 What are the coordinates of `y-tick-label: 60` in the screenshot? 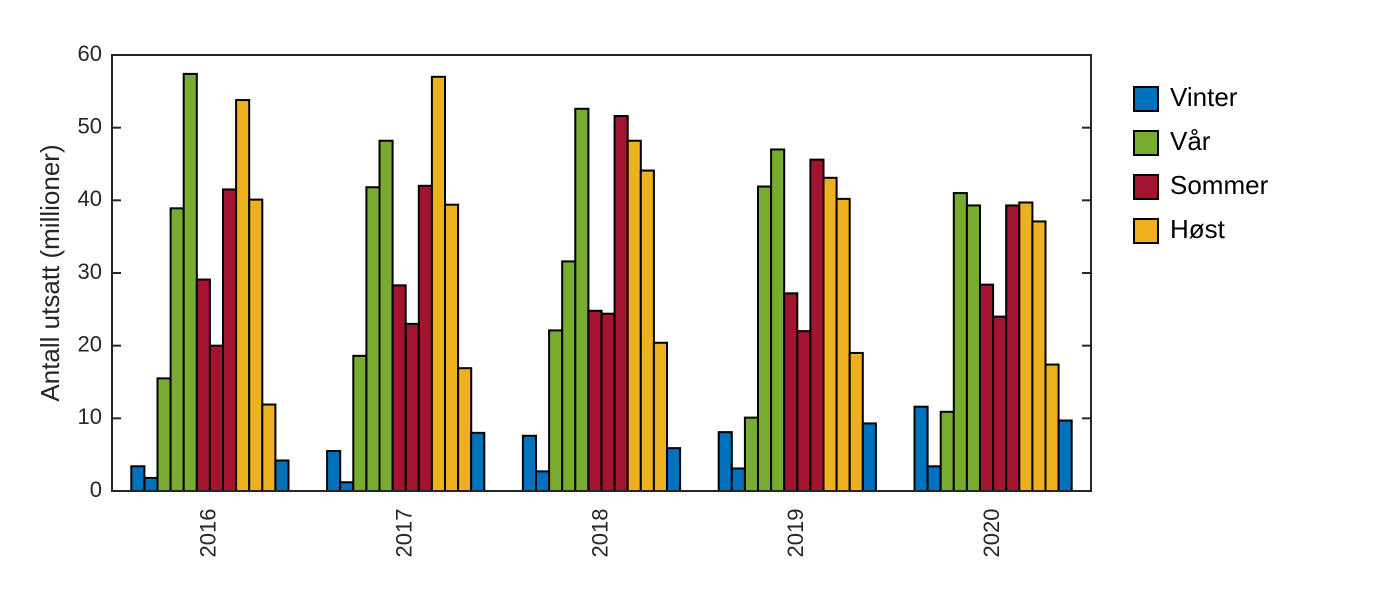 It's located at (90, 53).